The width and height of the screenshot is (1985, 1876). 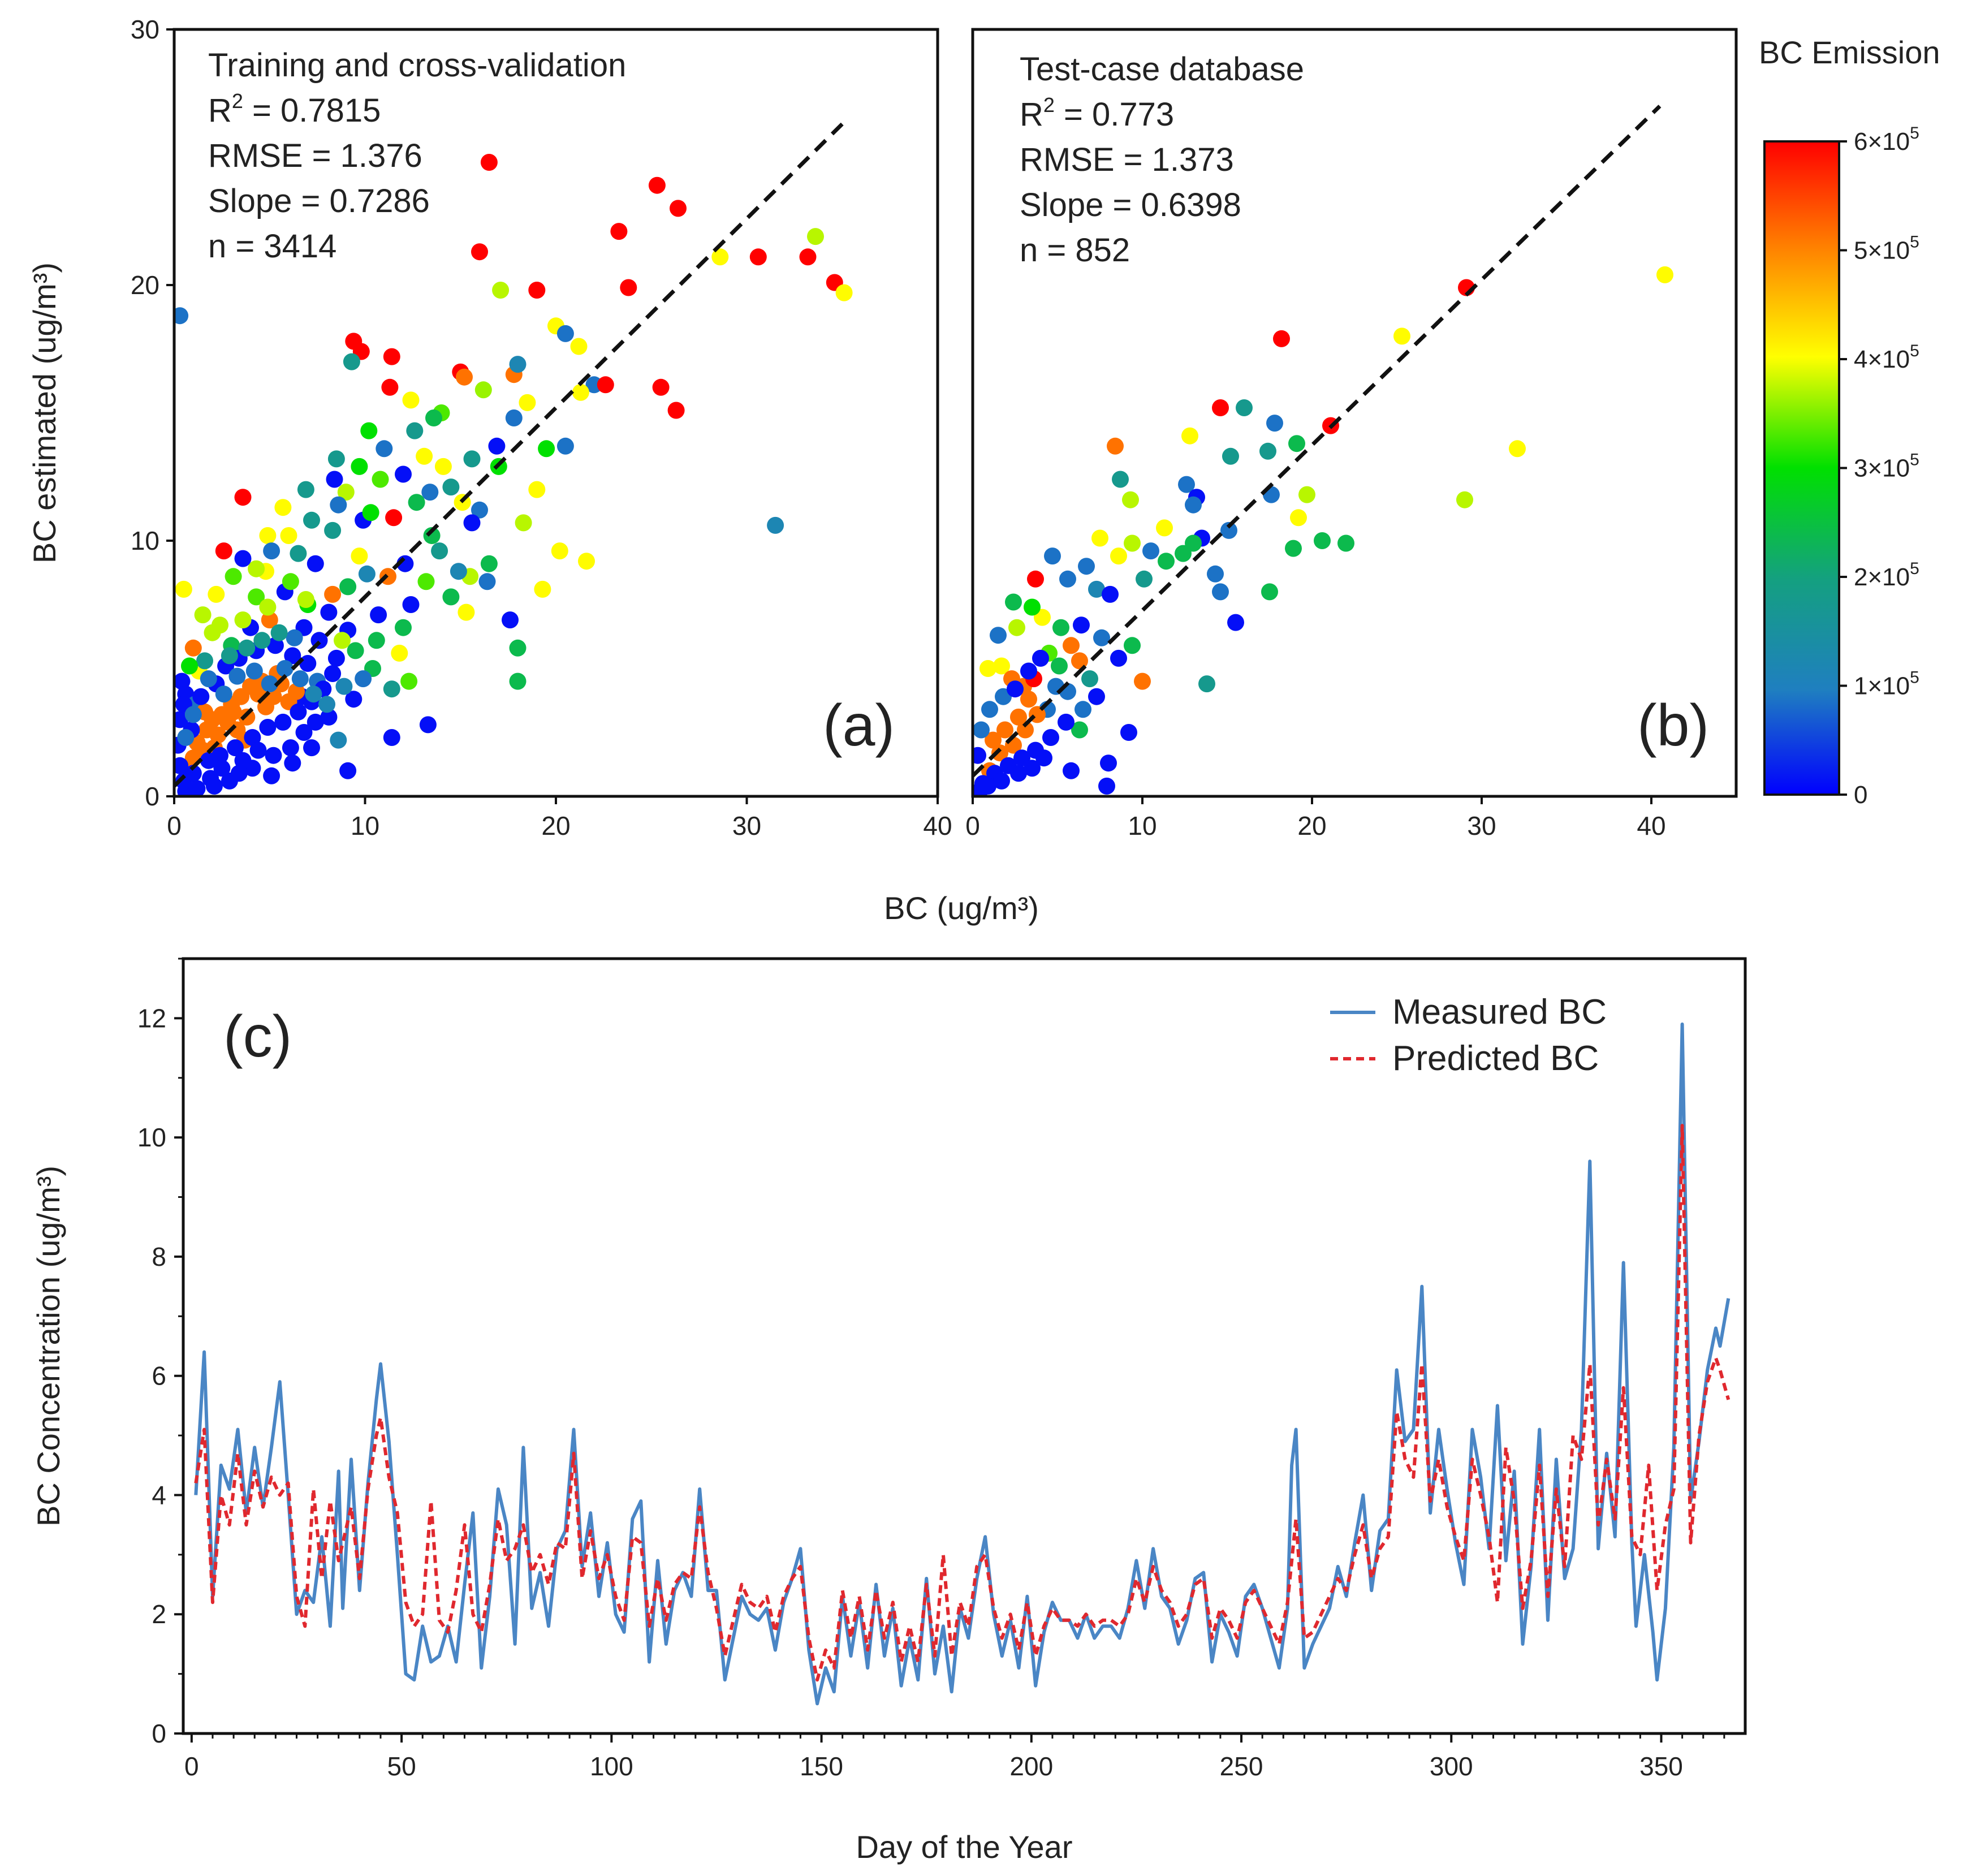 What do you see at coordinates (258, 1036) in the screenshot?
I see `panel-c-label: (c)` at bounding box center [258, 1036].